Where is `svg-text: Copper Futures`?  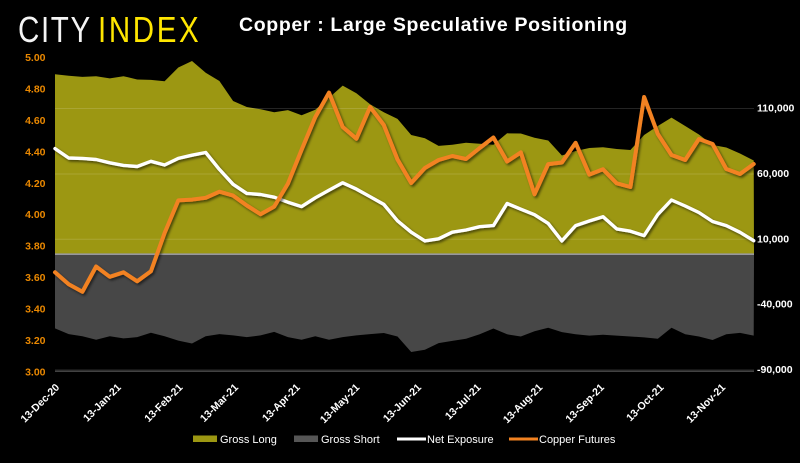 svg-text: Copper Futures is located at coordinates (577, 440).